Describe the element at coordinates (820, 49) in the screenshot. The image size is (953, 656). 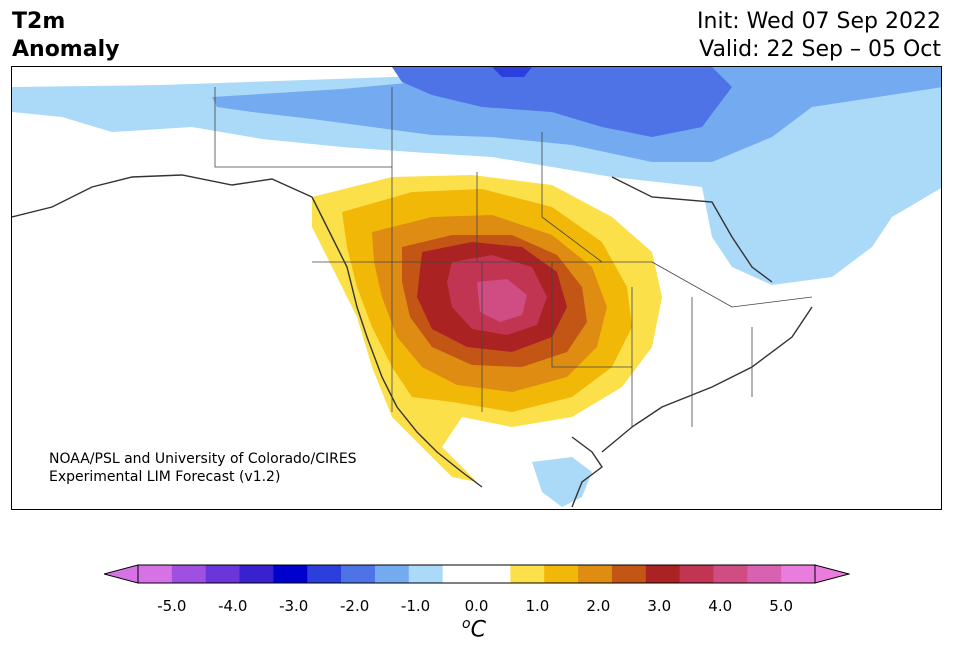
I see `valid-range: Valid: 22 Sep – 05 Oct` at that location.